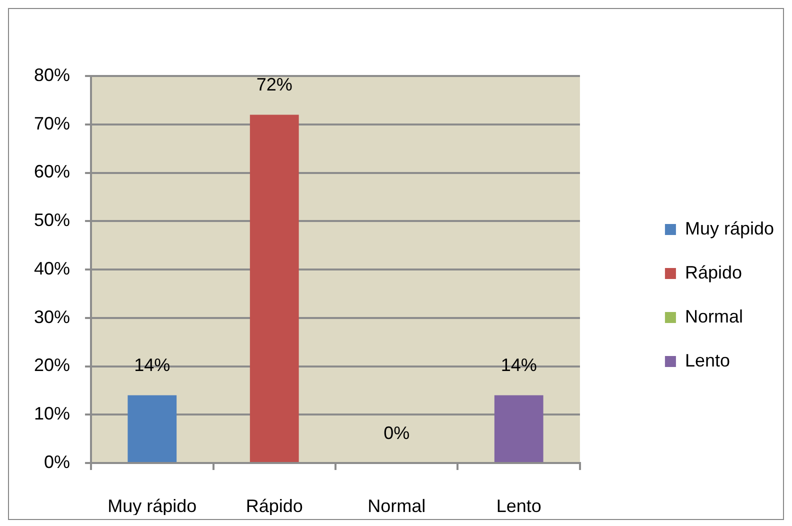  Describe the element at coordinates (57, 462) in the screenshot. I see `y-tick-label: 0%` at that location.